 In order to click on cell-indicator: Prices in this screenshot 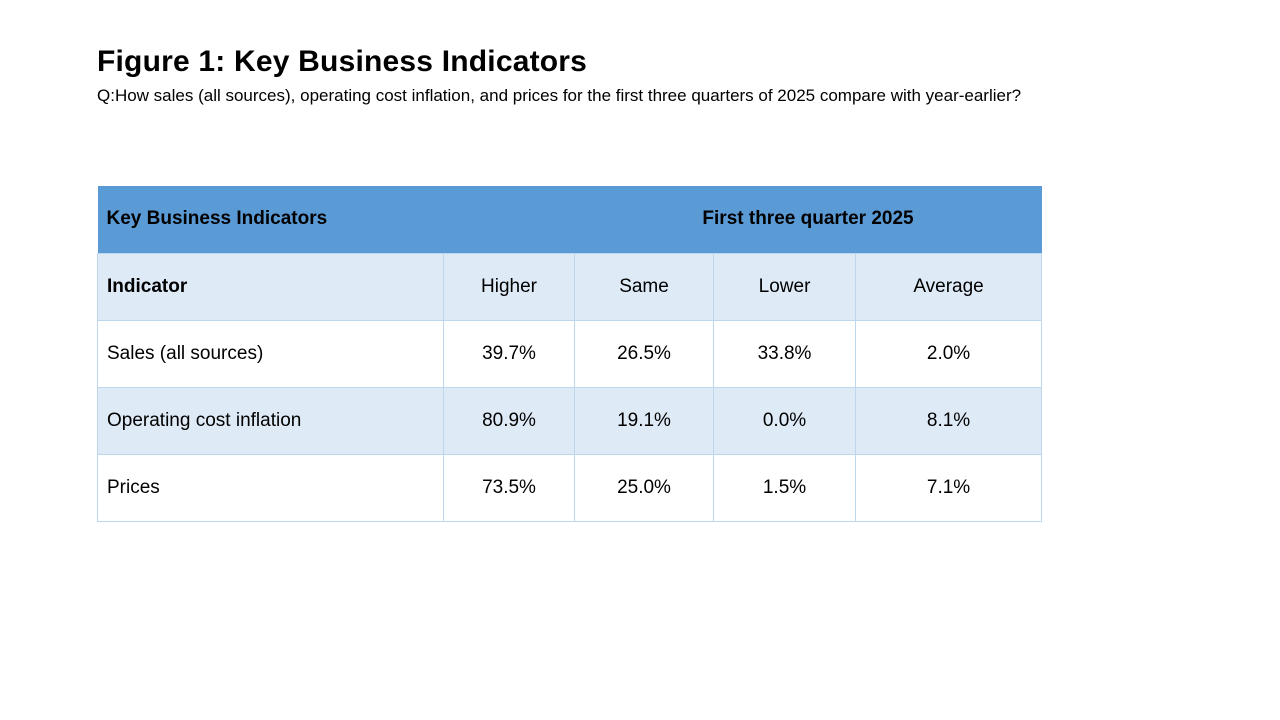, I will do `click(270, 487)`.